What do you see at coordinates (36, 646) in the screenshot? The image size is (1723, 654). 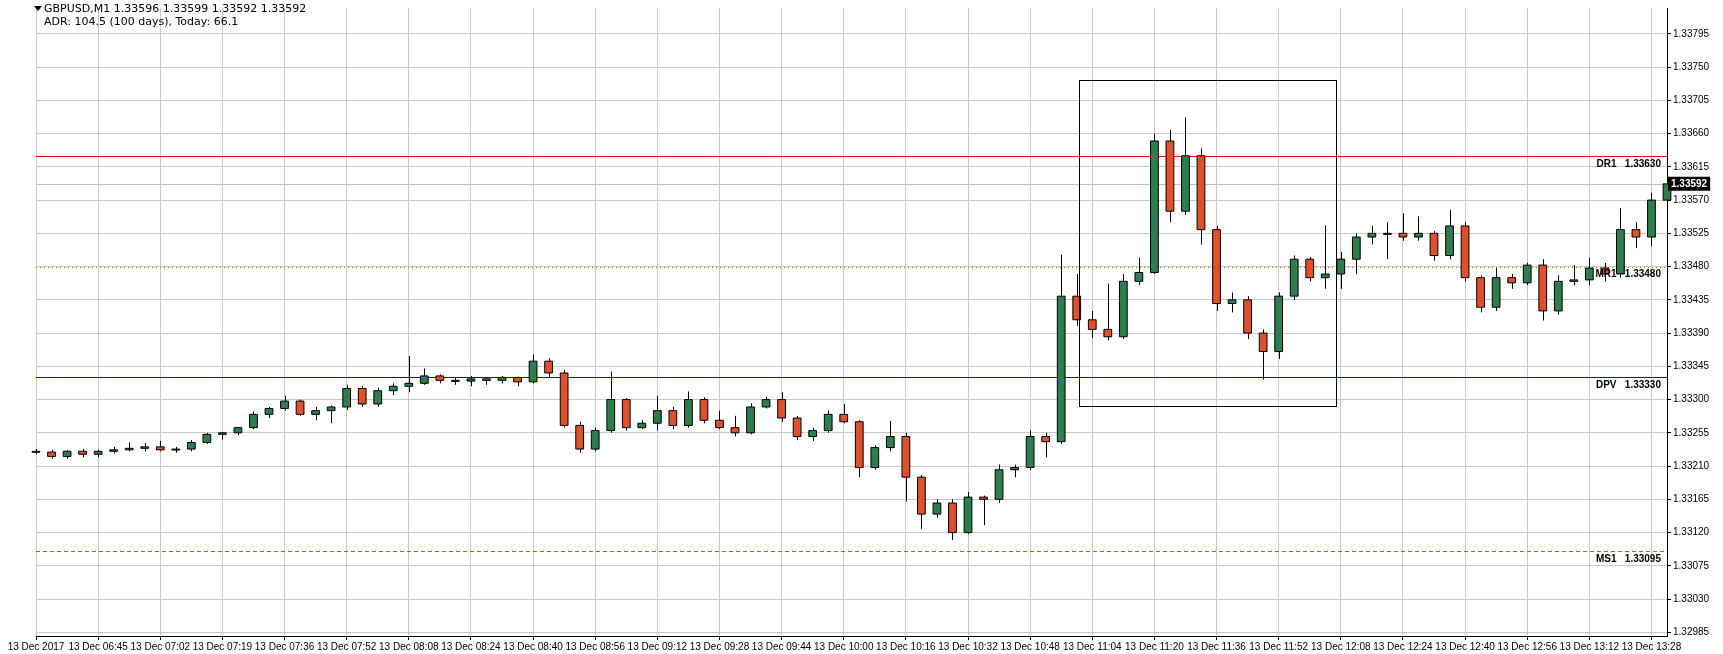 I see `x-tick-label: 13 Dec 2017` at bounding box center [36, 646].